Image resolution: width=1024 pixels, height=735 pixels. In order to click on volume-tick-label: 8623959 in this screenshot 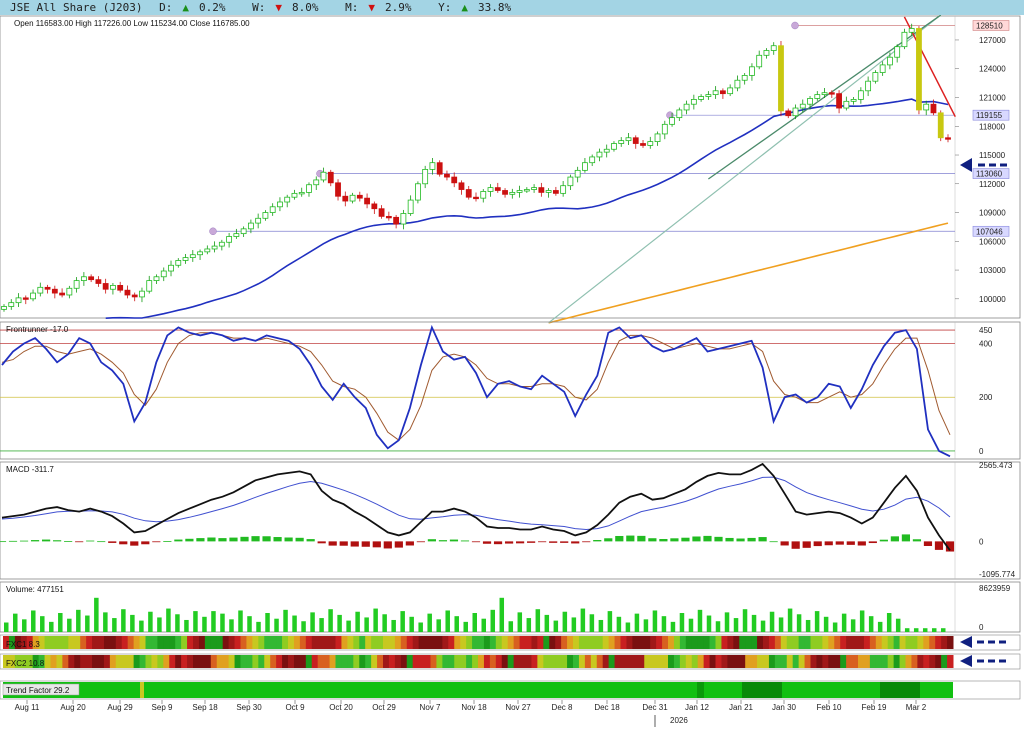, I will do `click(995, 588)`.